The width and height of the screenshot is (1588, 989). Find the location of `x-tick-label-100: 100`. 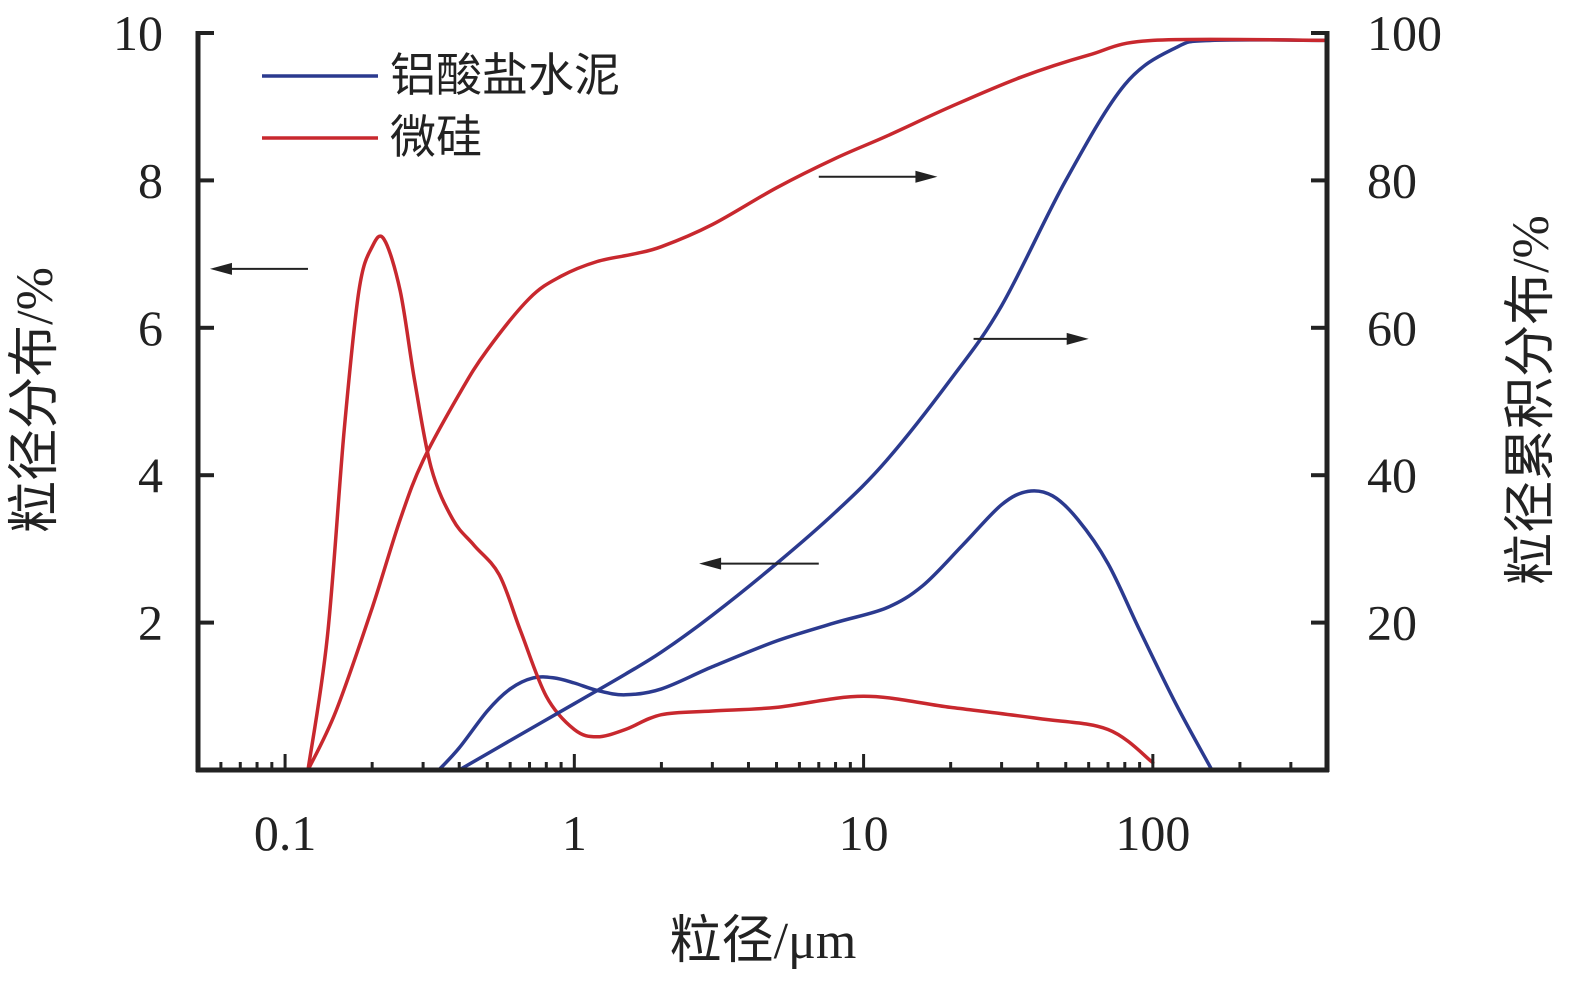

x-tick-label-100: 100 is located at coordinates (1152, 833).